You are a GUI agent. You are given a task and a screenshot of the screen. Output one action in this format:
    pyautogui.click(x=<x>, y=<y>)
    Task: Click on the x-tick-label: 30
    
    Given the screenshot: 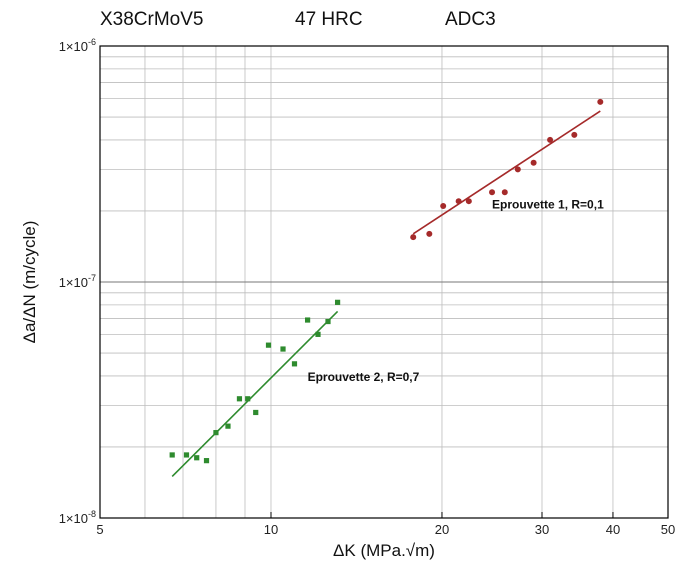 What is the action you would take?
    pyautogui.click(x=542, y=529)
    